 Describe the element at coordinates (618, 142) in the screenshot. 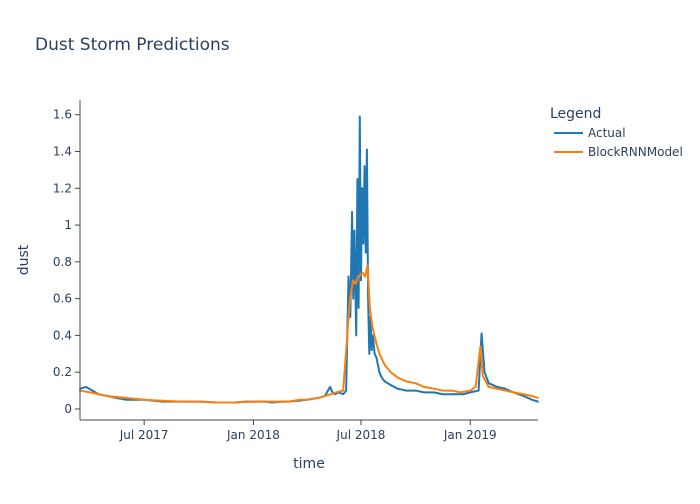

I see `legend-items: Actual BlockRNNModel` at that location.